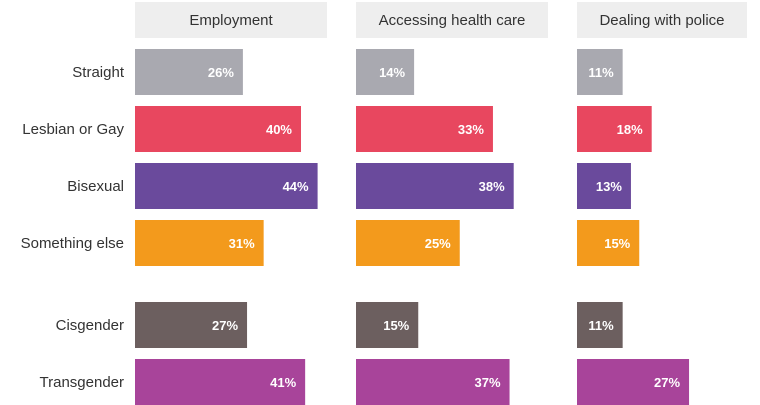 The height and width of the screenshot is (405, 760). What do you see at coordinates (492, 186) in the screenshot?
I see `data-label-accessing-health-care-bisexual: 38%` at bounding box center [492, 186].